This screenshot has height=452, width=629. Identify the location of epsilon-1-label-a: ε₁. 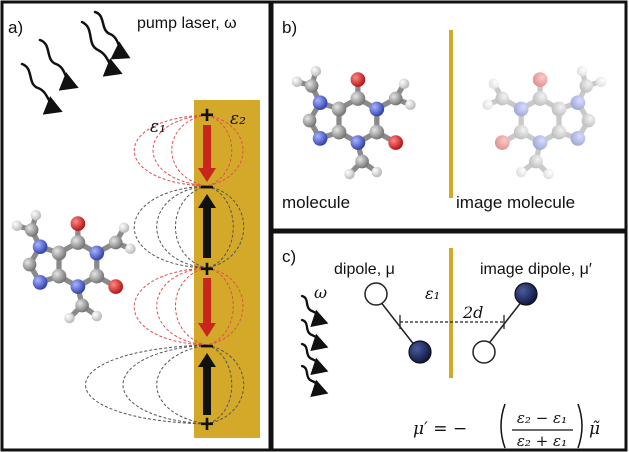
(158, 127).